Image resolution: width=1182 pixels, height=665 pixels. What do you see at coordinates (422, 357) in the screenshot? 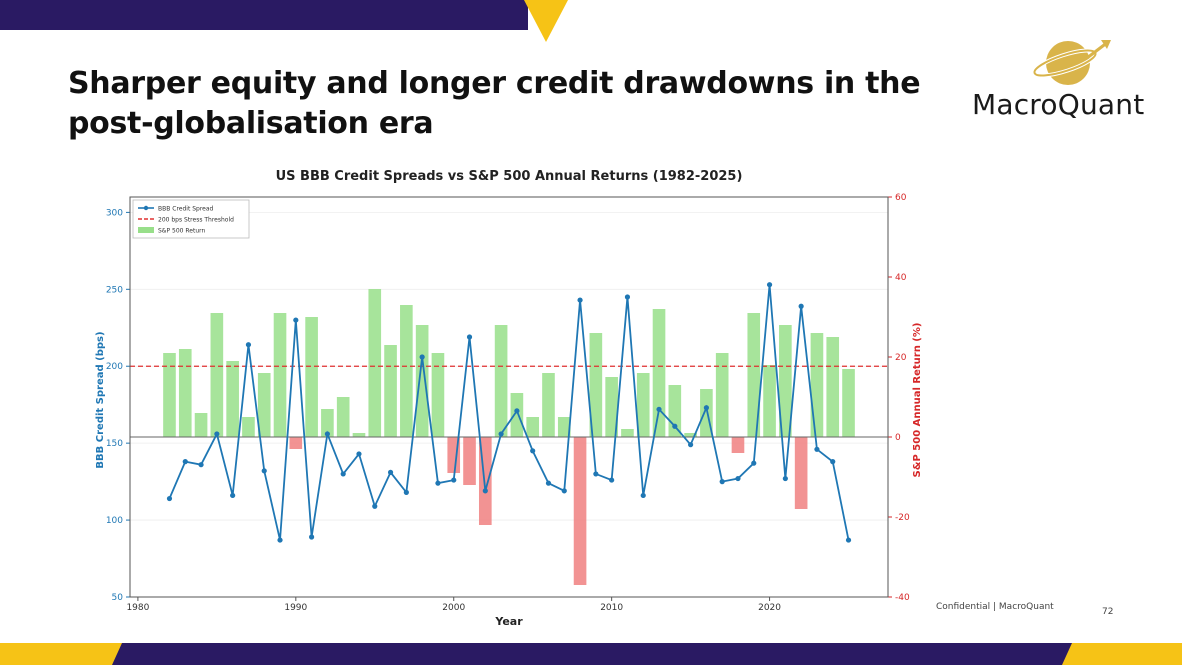
I see `spread-point-1998` at bounding box center [422, 357].